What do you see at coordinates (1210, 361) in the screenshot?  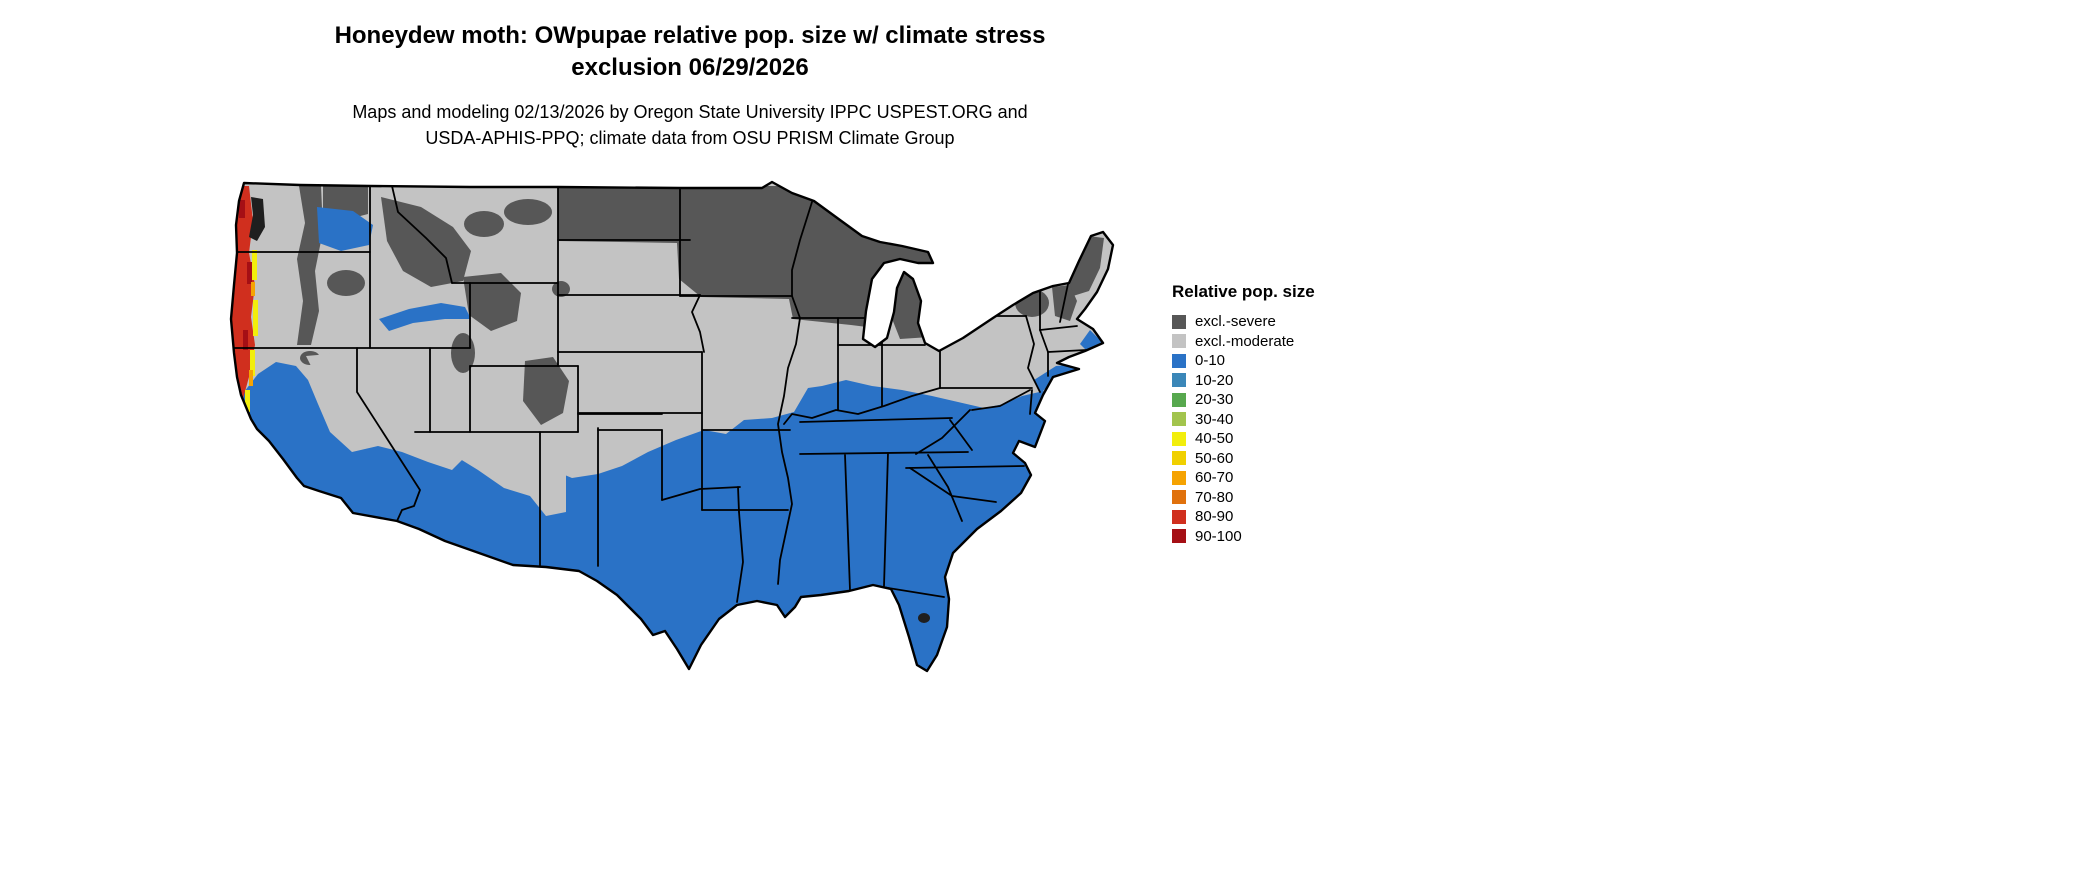 I see `legend-label: 0-10` at bounding box center [1210, 361].